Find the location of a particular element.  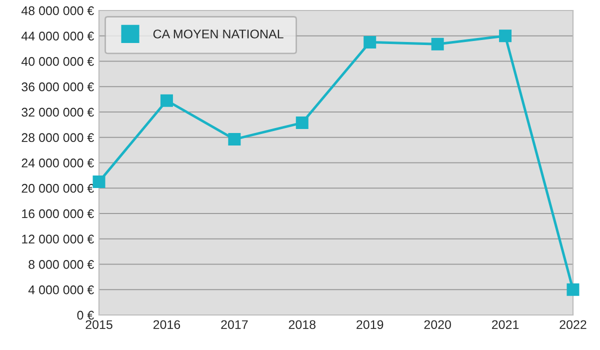

x-tick-label: 2018 is located at coordinates (302, 325).